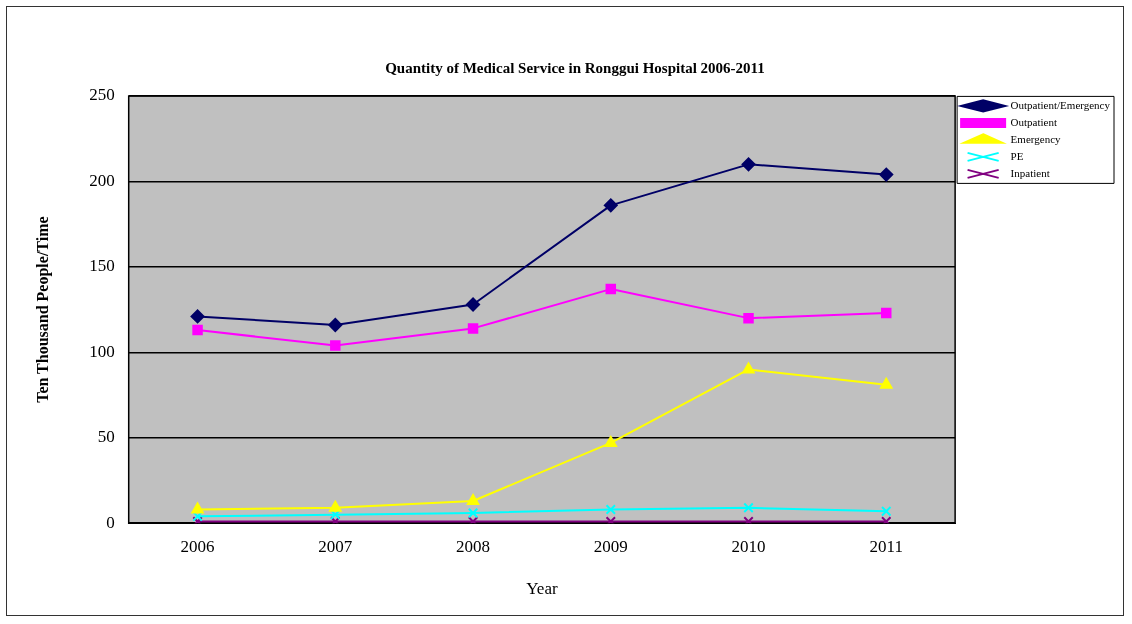 The height and width of the screenshot is (624, 1132). I want to click on x-tick-label: 2006, so click(197, 546).